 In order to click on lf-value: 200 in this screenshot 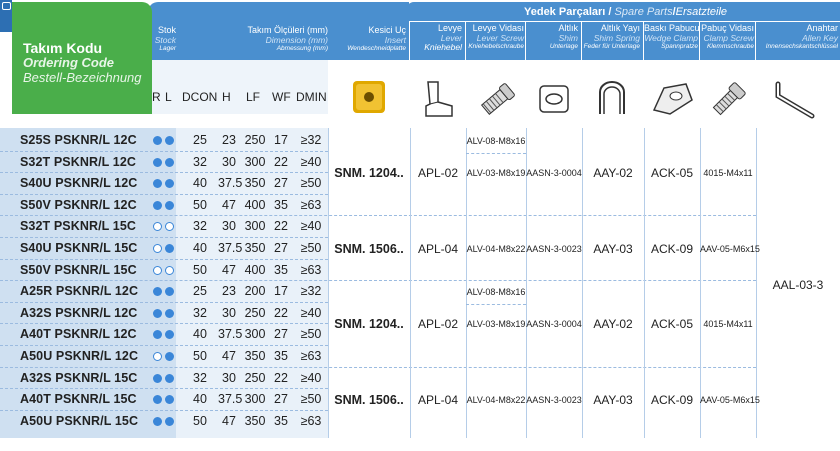, I will do `click(255, 291)`.